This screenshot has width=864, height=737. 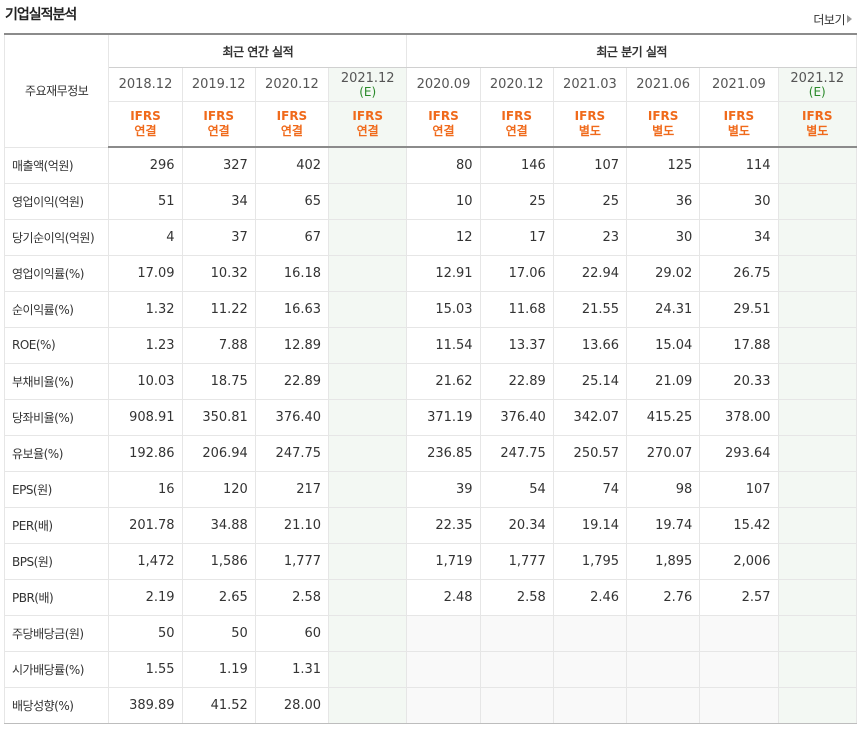 I want to click on table-cell: 342.07, so click(x=590, y=417).